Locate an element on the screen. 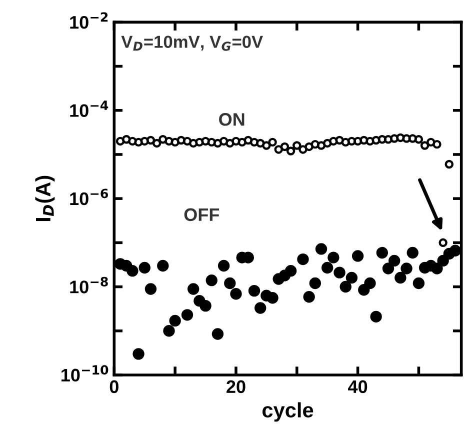 This screenshot has width=466, height=435. annotation: OFF is located at coordinates (202, 215).